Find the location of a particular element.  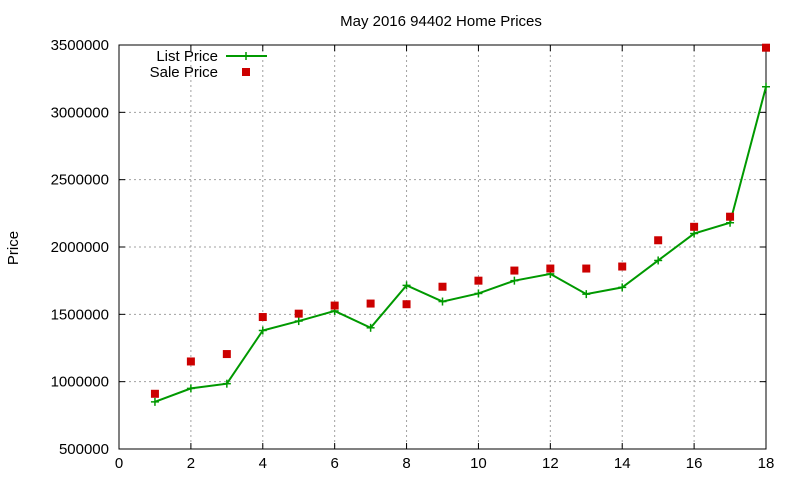

legend: List Price Sale Price is located at coordinates (208, 64).